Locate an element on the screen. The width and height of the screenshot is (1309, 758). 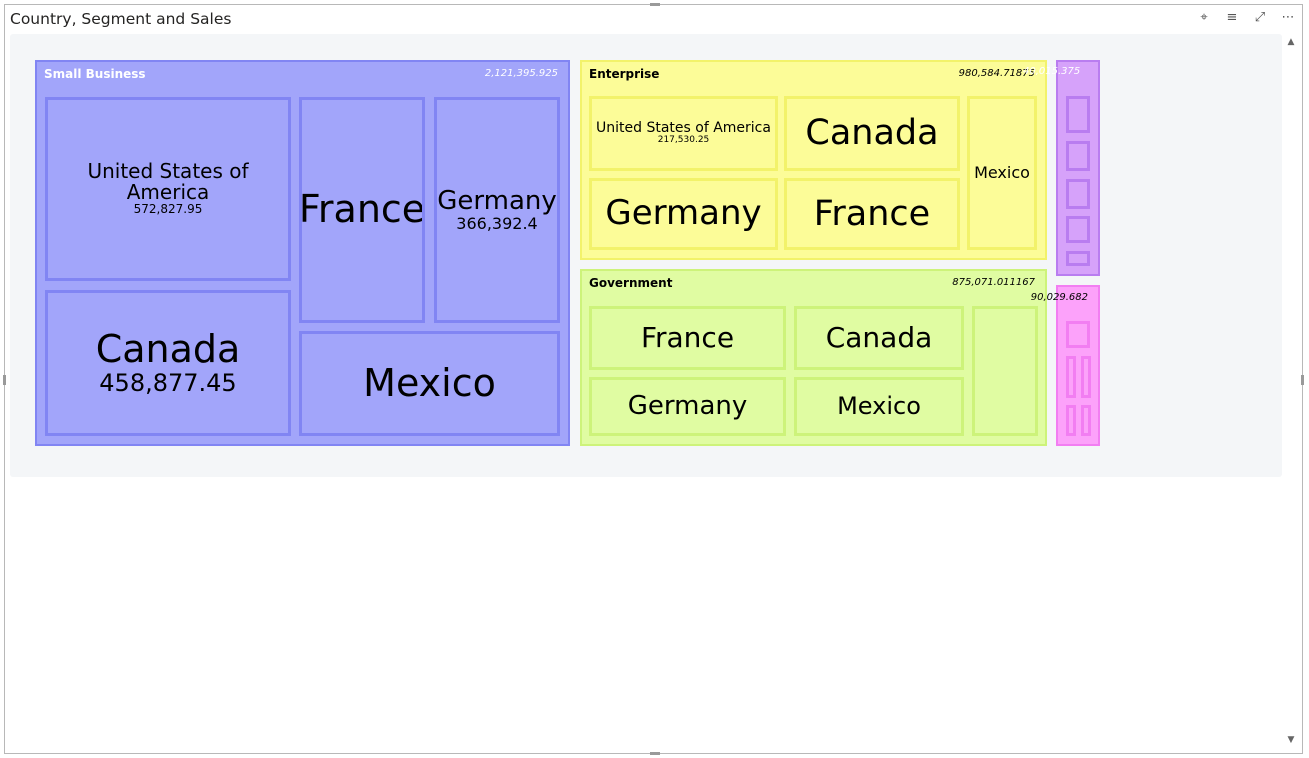
treemap-group-value: 2,121,395.925 is located at coordinates (521, 73).